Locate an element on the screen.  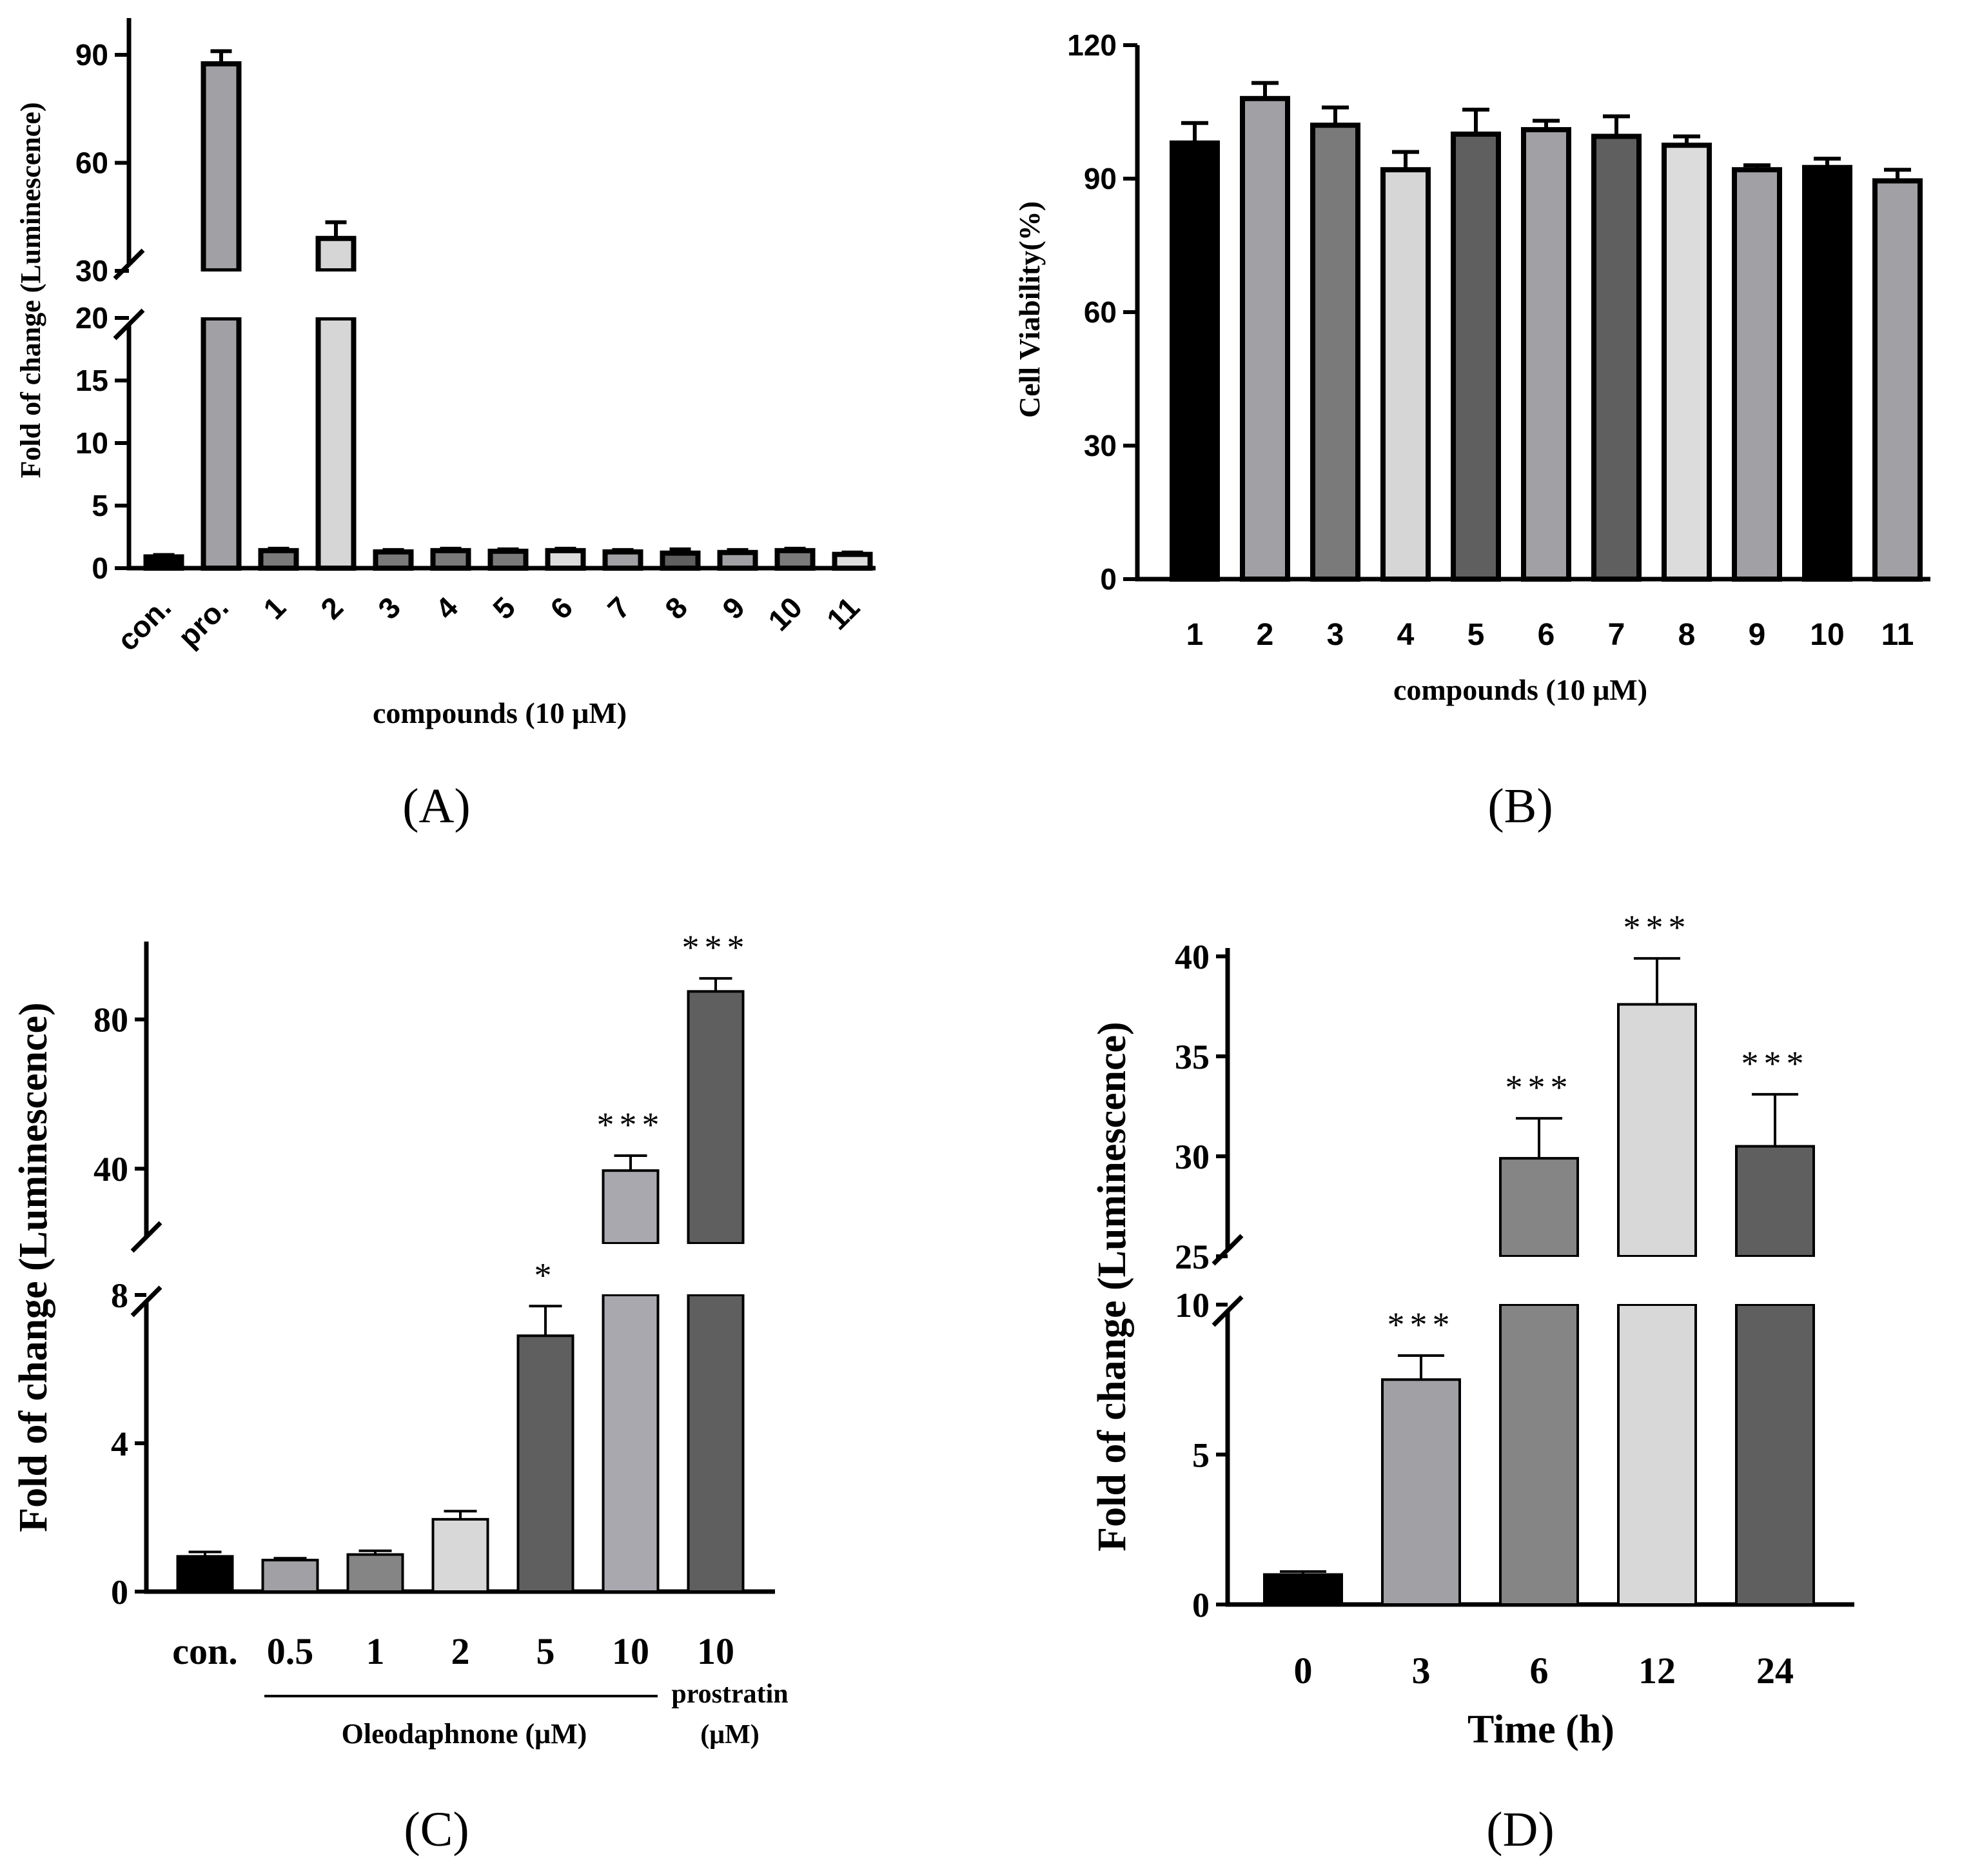
y-tick-label: 120 is located at coordinates (1092, 45).